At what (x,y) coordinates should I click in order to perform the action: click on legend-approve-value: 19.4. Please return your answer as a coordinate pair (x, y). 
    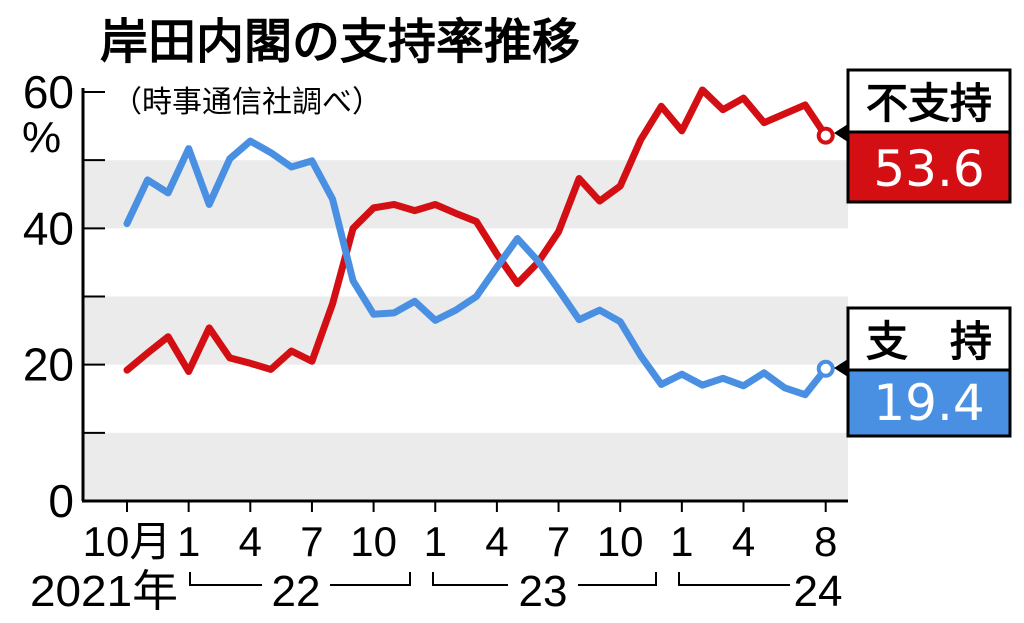
    Looking at the image, I should click on (928, 403).